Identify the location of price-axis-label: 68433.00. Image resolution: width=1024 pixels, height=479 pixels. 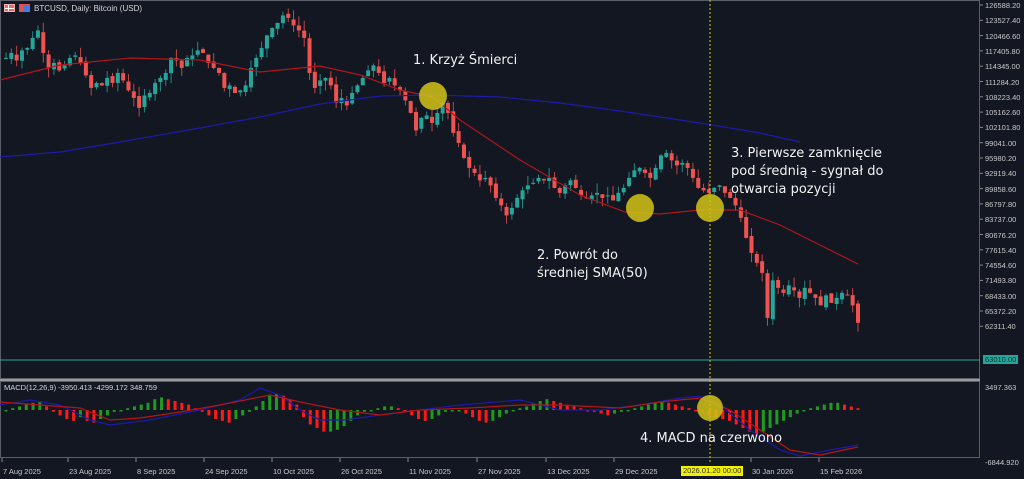
(1001, 296).